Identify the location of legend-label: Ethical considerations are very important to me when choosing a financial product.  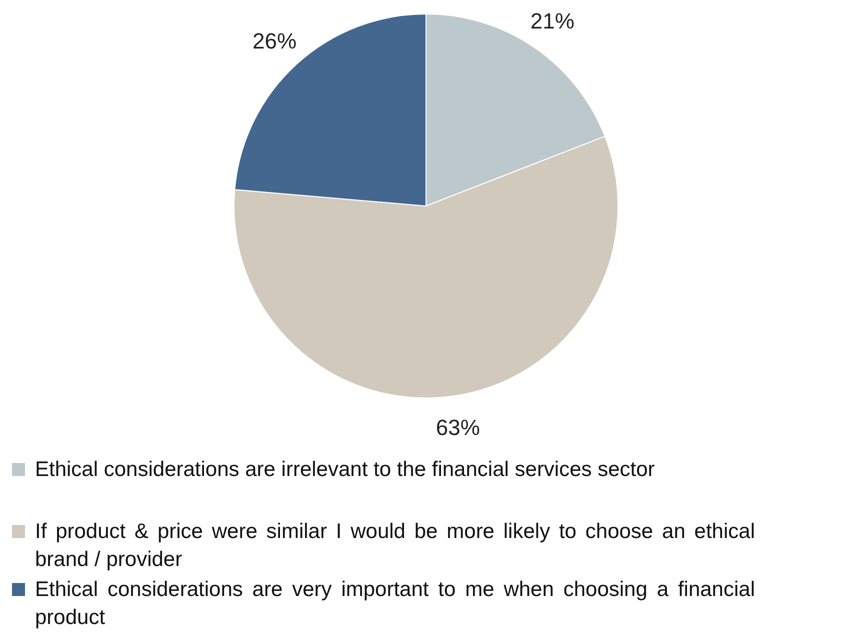
(395, 604).